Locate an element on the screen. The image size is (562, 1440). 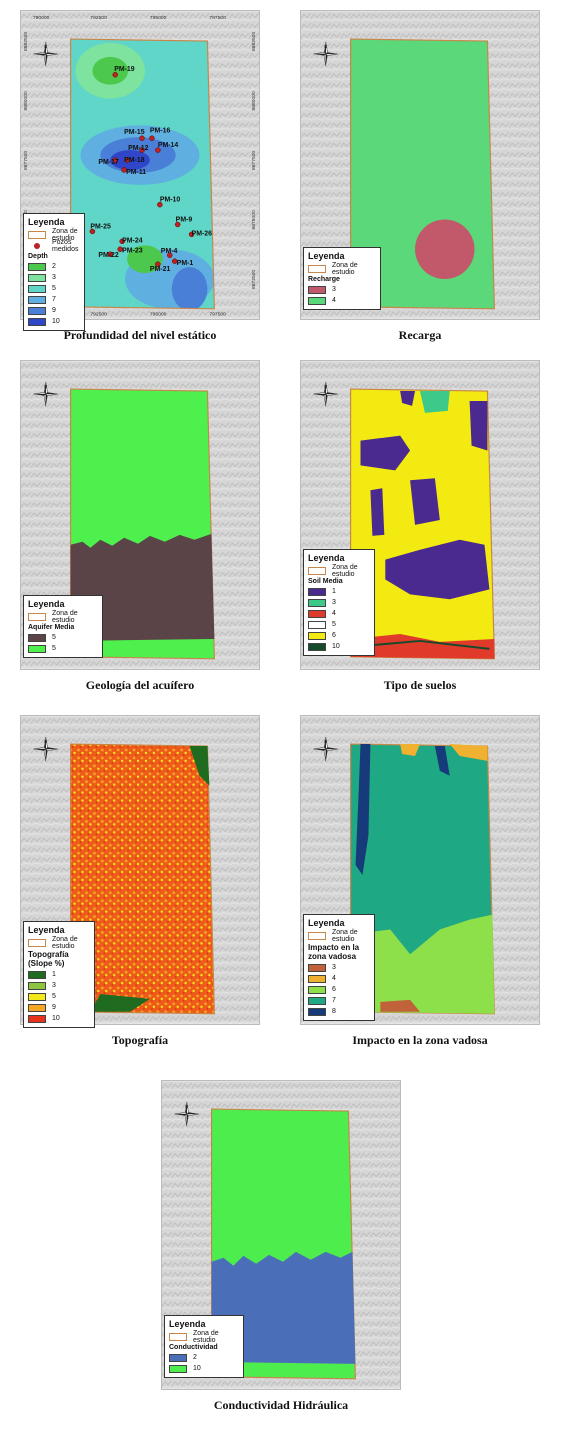
well-label: PM-14 is located at coordinates (168, 145).